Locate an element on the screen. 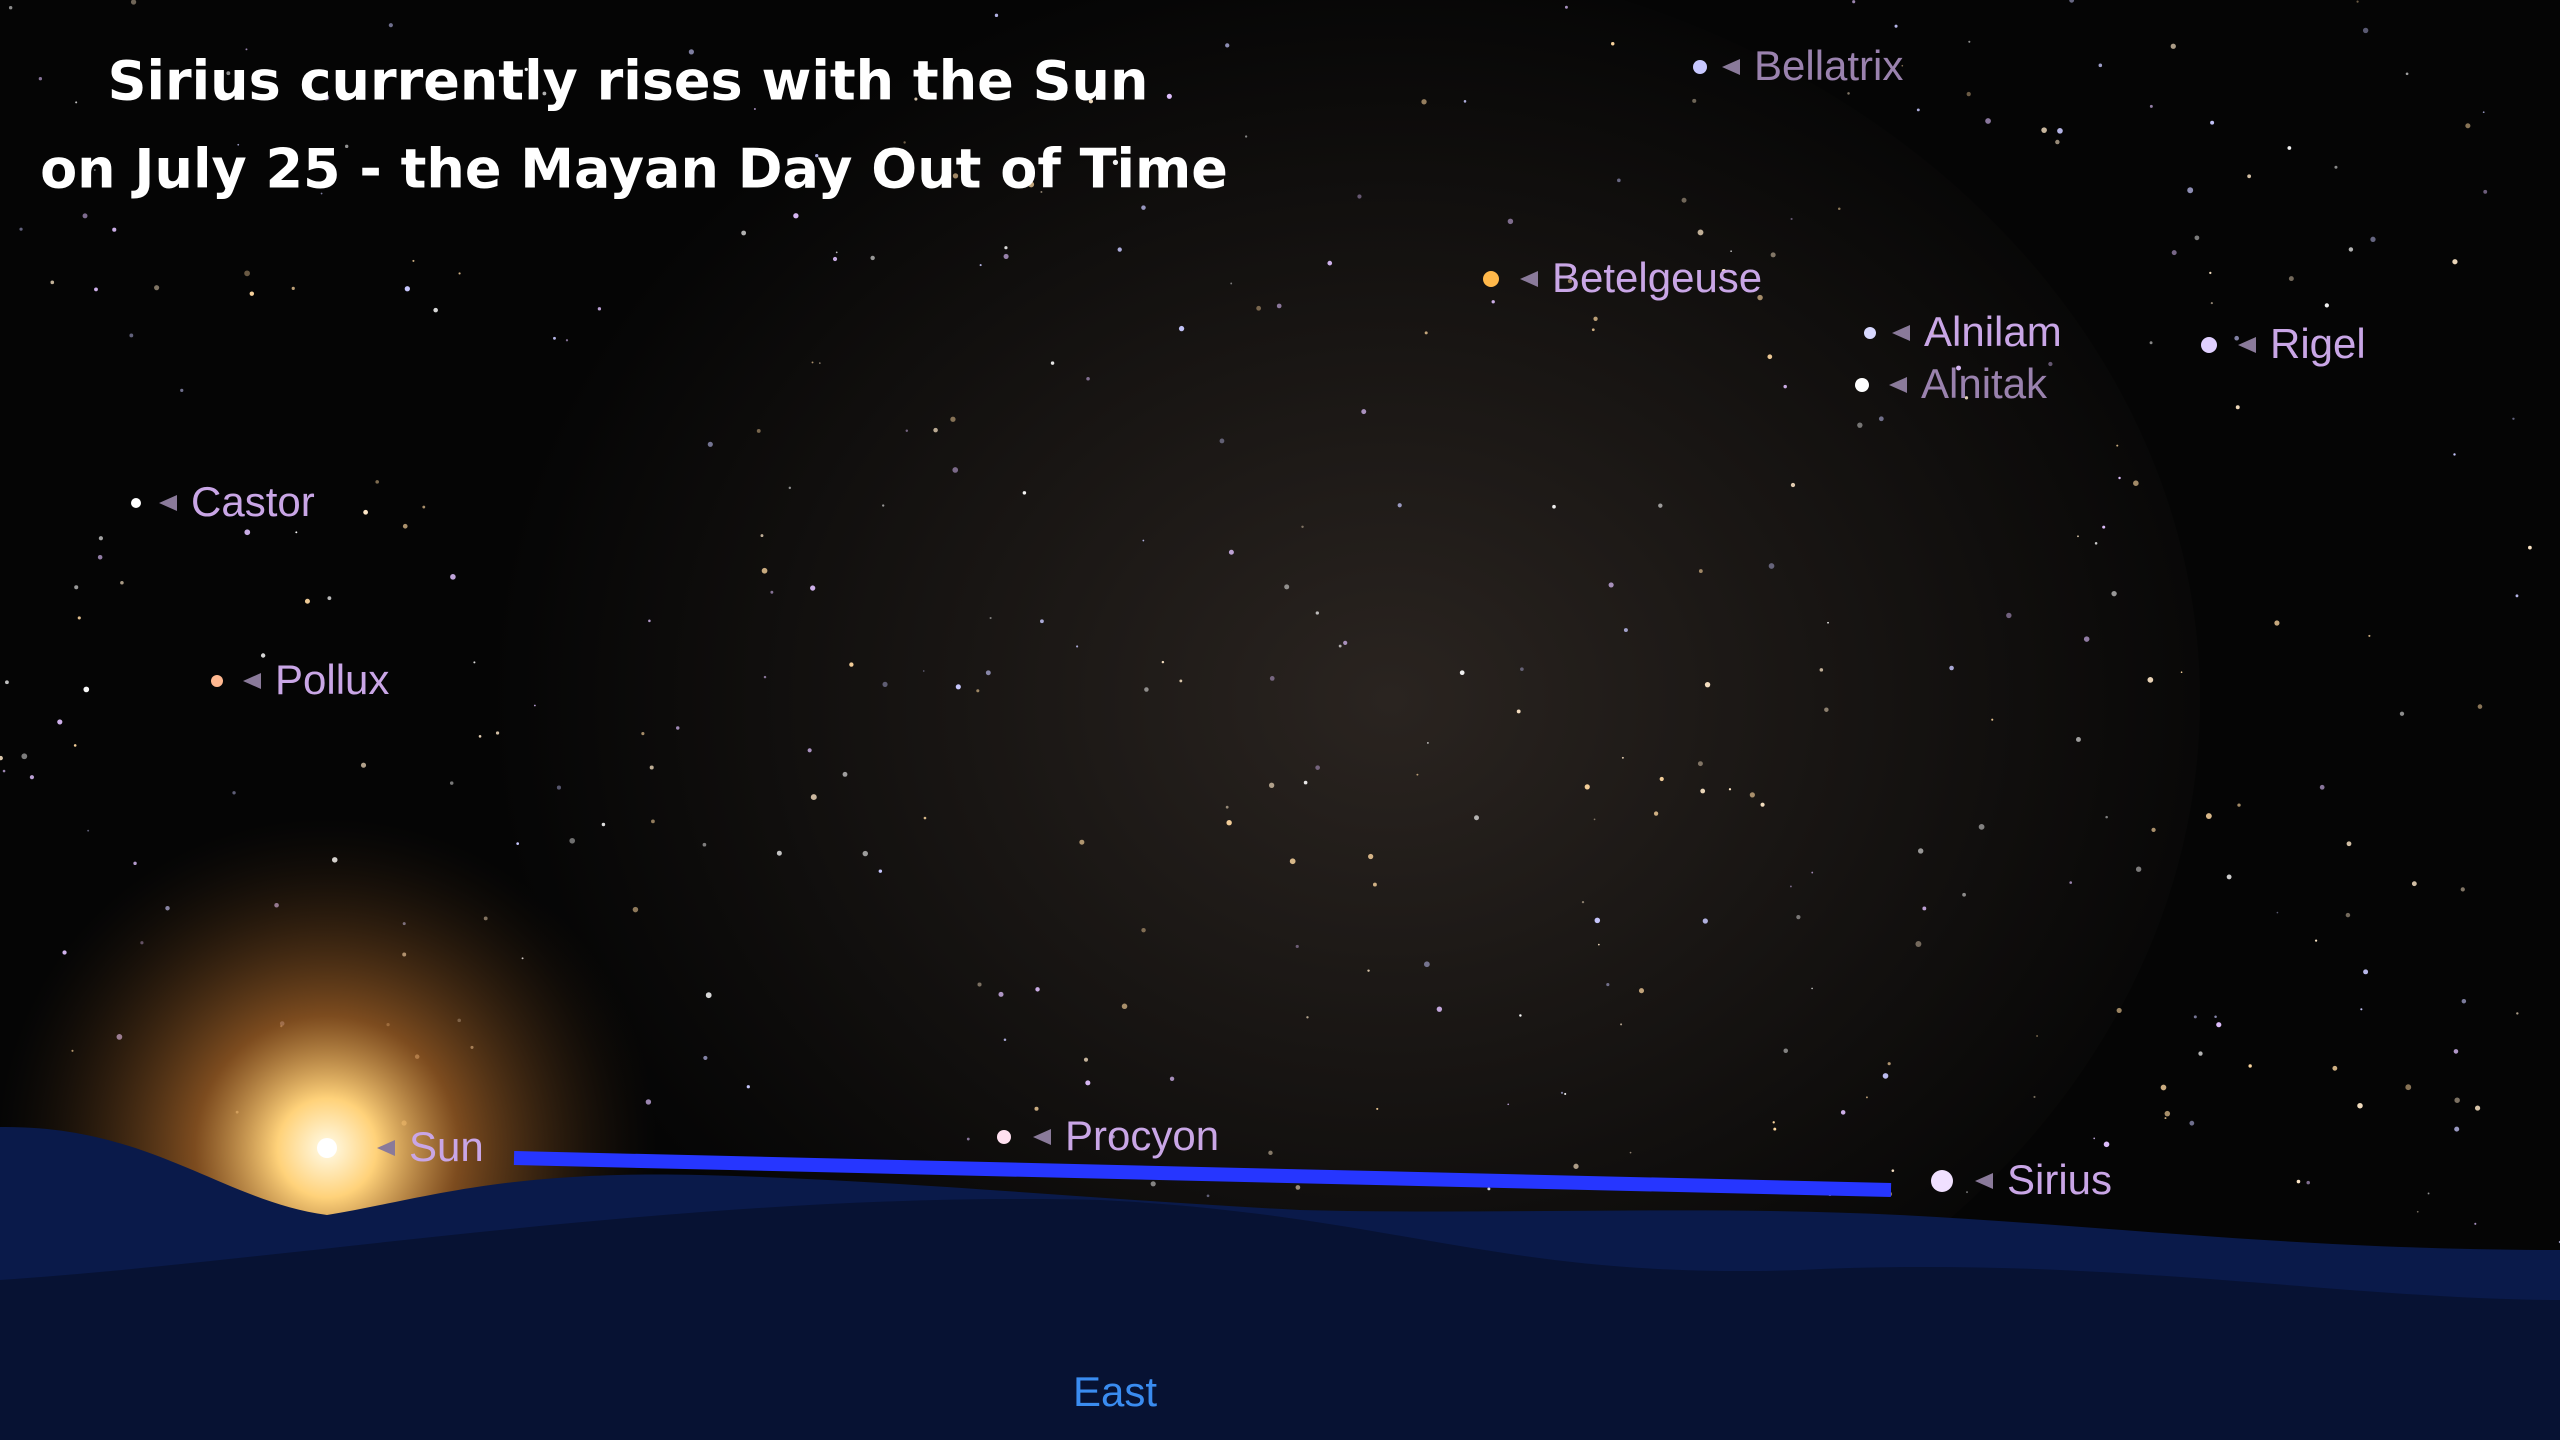  star-dot is located at coordinates (1870, 333).